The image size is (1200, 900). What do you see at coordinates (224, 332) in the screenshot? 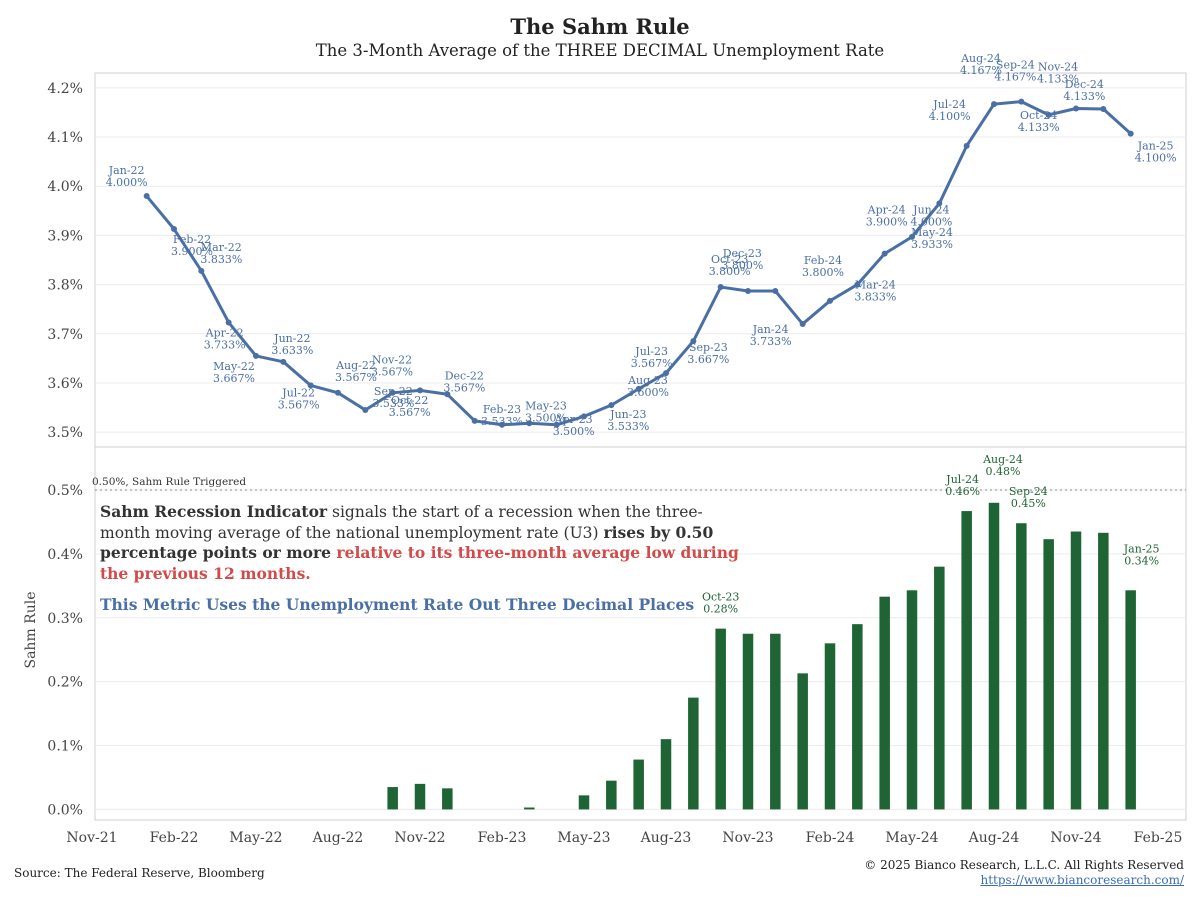
I see `line-point-label-date: Apr-22` at bounding box center [224, 332].